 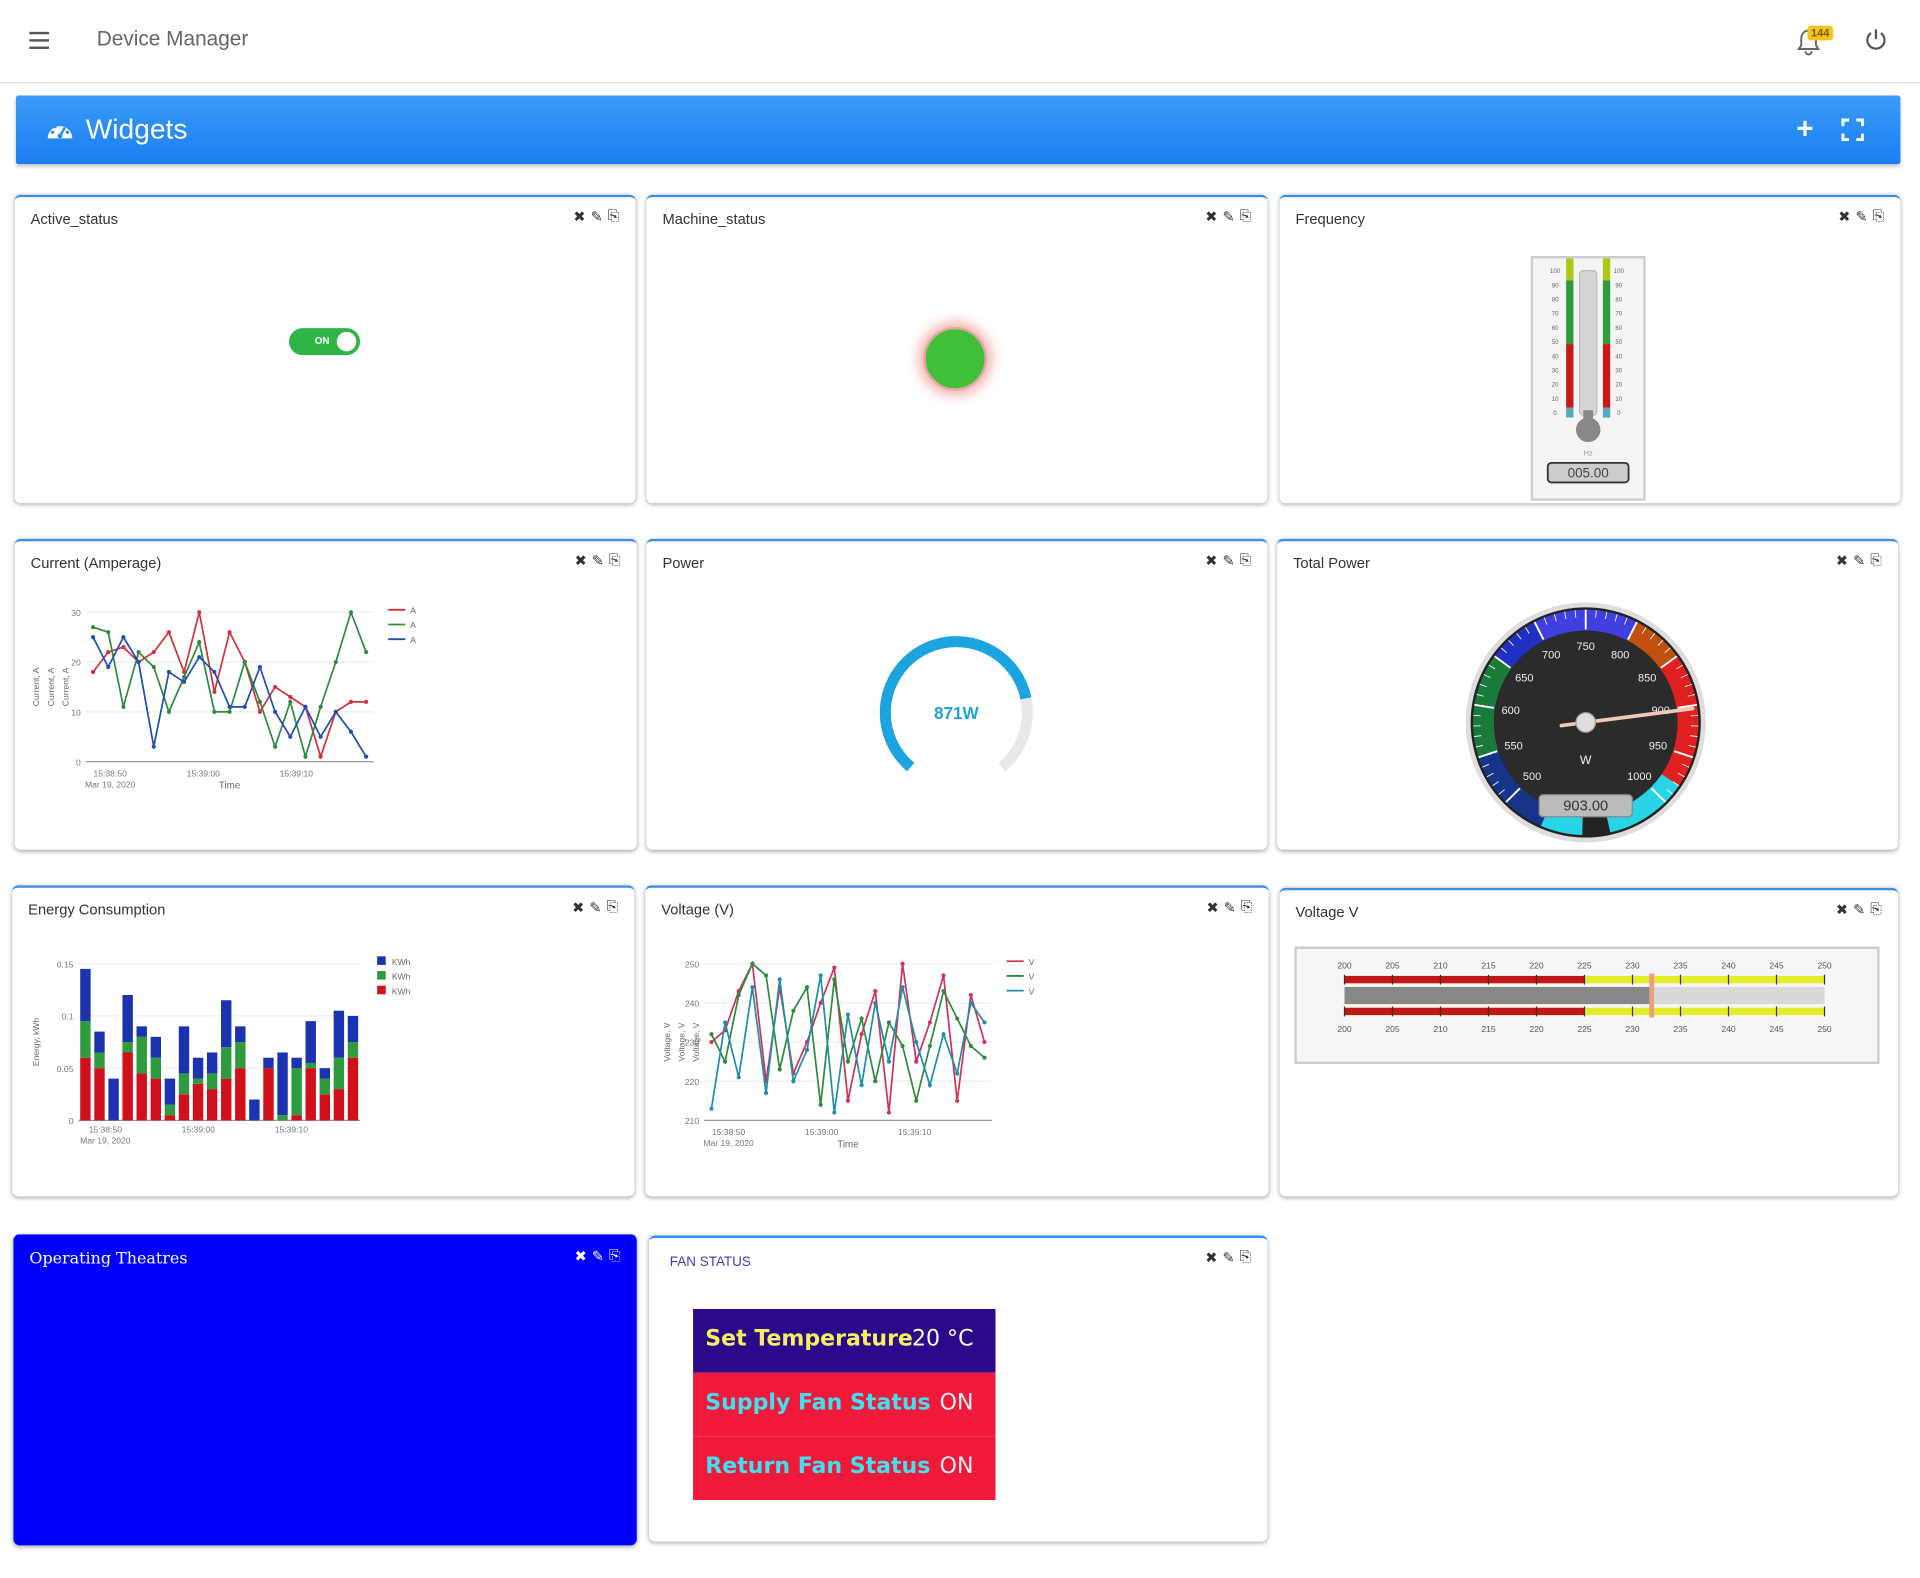 What do you see at coordinates (683, 563) in the screenshot?
I see `widget-title: Power` at bounding box center [683, 563].